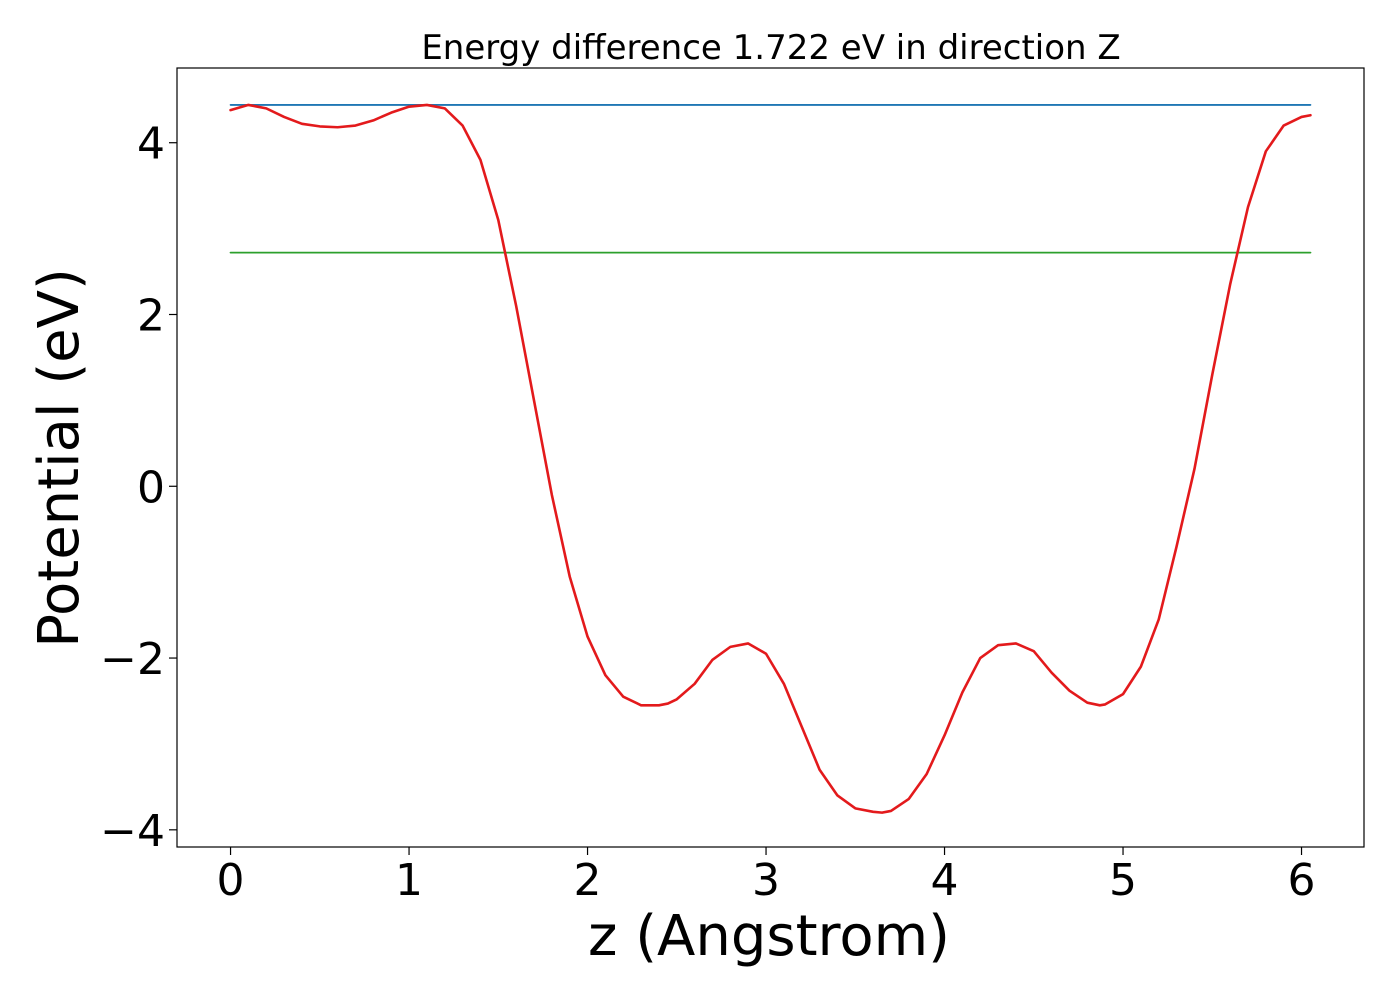 This screenshot has width=1400, height=1000. Describe the element at coordinates (151, 144) in the screenshot. I see `y-tick-label: 4` at that location.